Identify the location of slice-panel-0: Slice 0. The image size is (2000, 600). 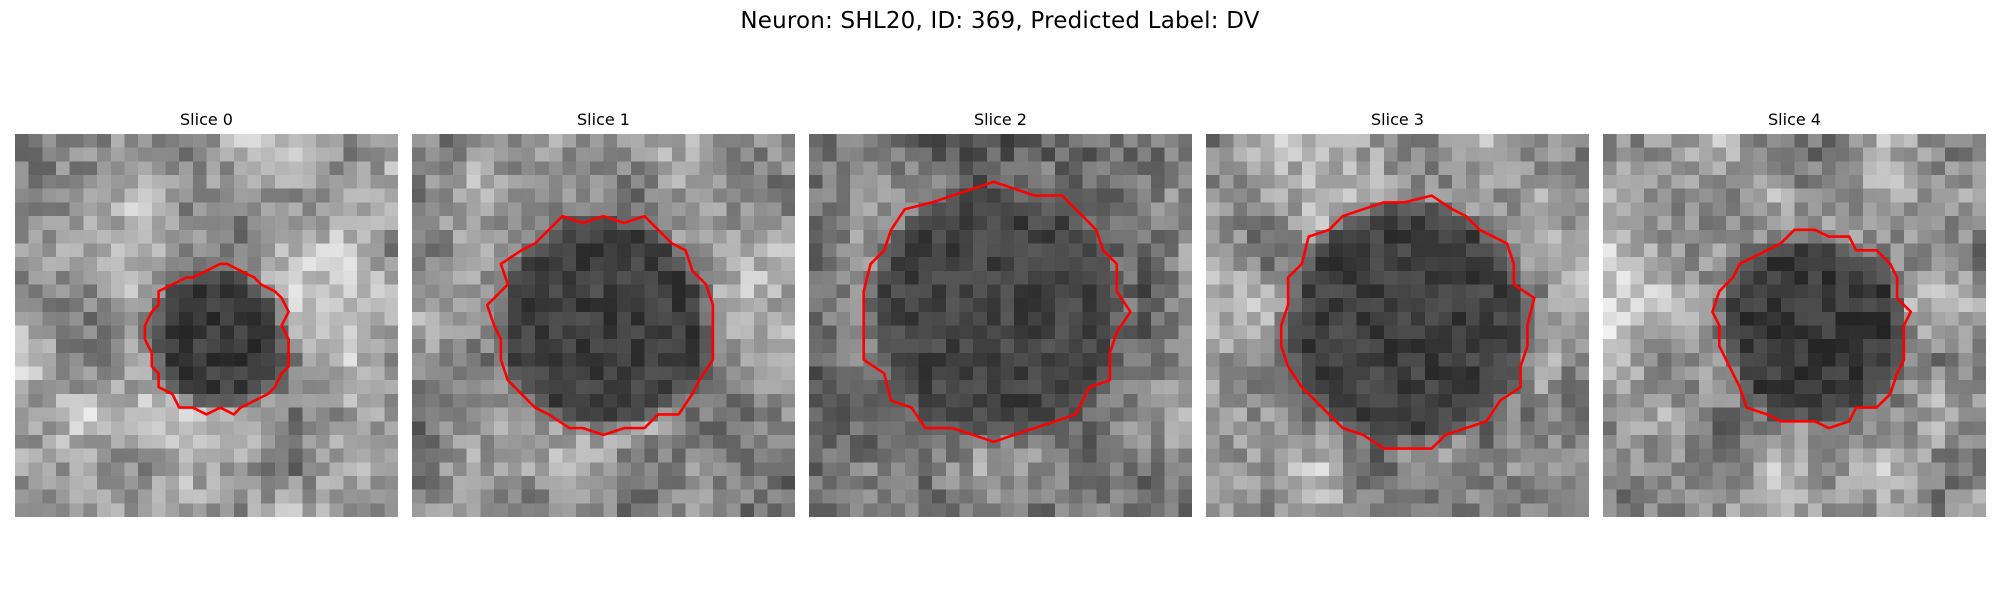
(206, 312).